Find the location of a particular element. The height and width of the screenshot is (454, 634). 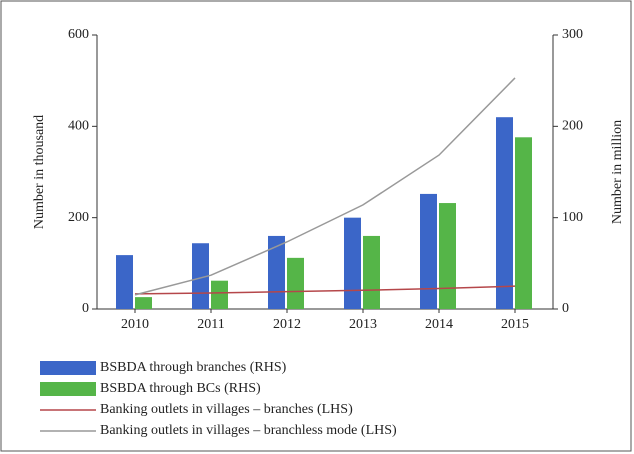

y2-tick-label: 200 is located at coordinates (572, 126).